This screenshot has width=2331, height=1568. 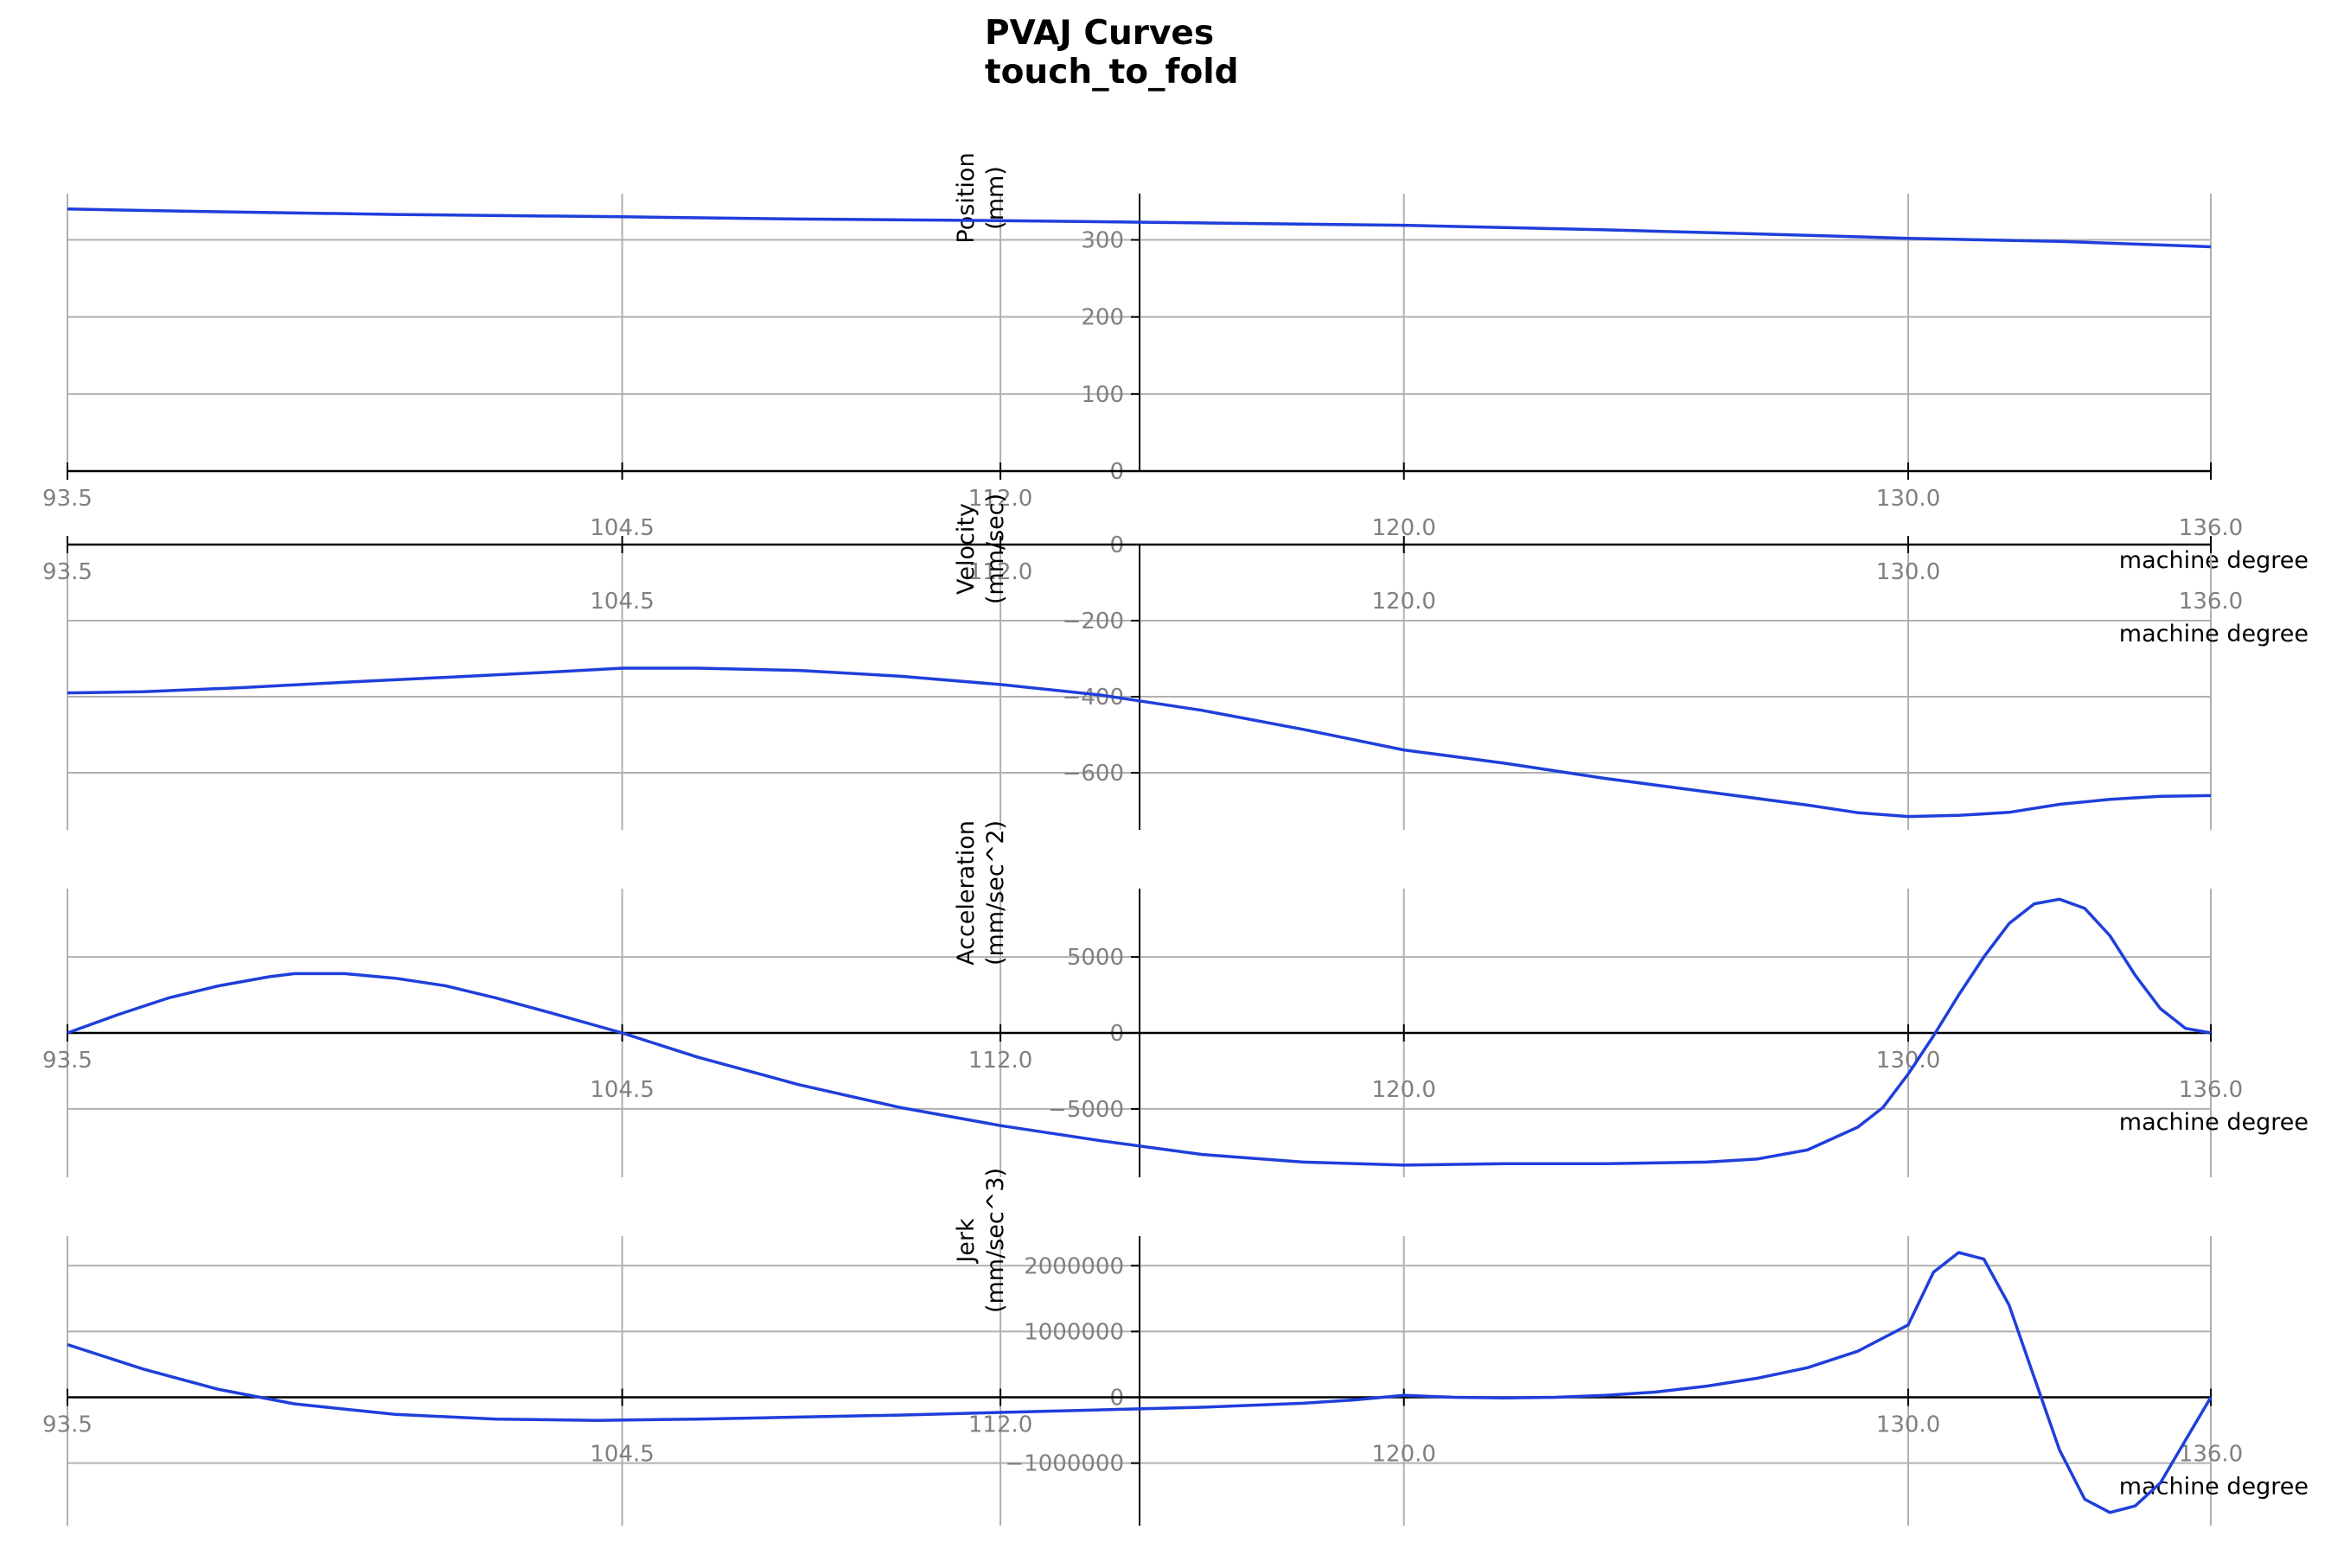 I want to click on figure-title-line1: PVAJ Curves, so click(x=1100, y=34).